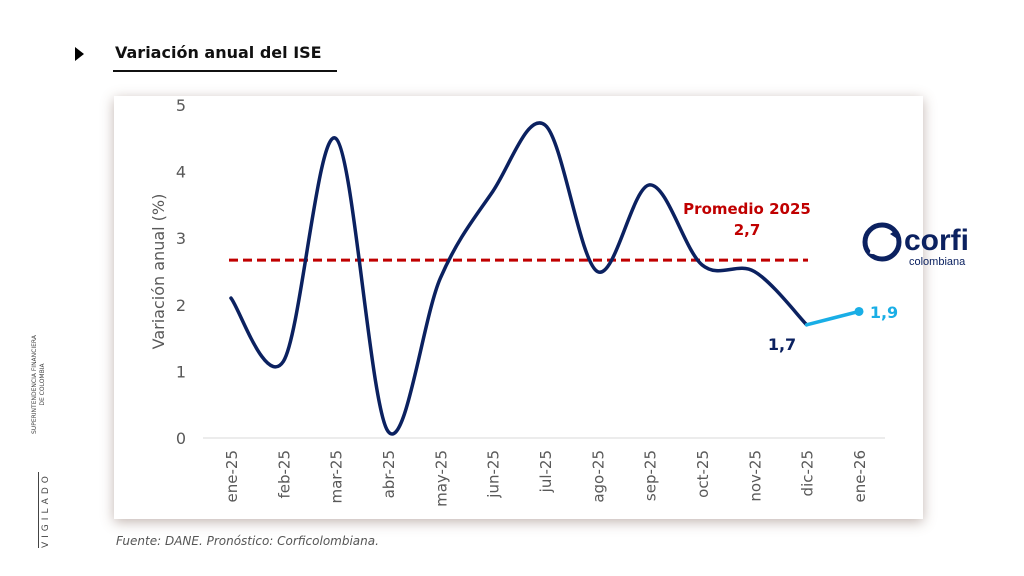 Image resolution: width=1024 pixels, height=576 pixels. I want to click on x-tick-label: nov-25, so click(755, 476).